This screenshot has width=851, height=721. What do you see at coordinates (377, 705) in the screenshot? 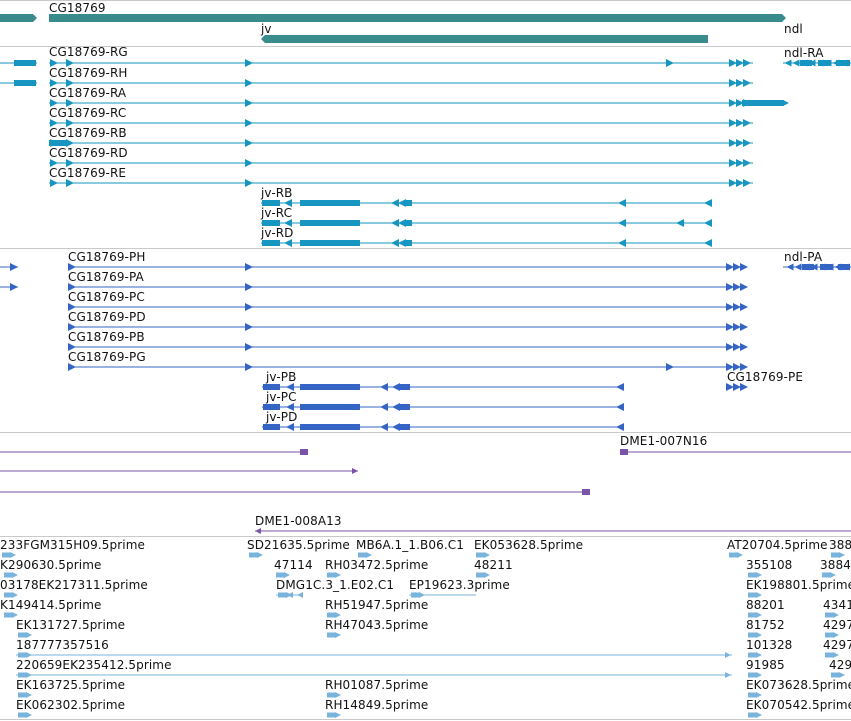
I see `est-label: RH14849.5prime` at bounding box center [377, 705].